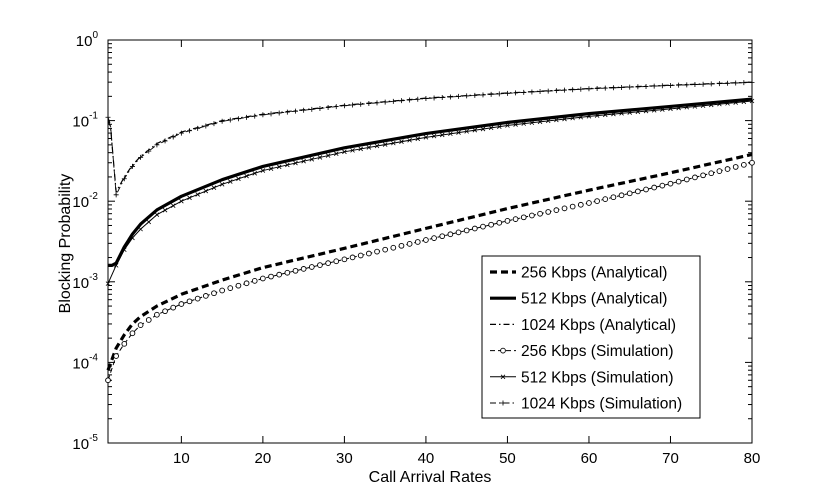 Image resolution: width=830 pixels, height=498 pixels. What do you see at coordinates (85, 282) in the screenshot?
I see `y-tick-label: 10-3` at bounding box center [85, 282].